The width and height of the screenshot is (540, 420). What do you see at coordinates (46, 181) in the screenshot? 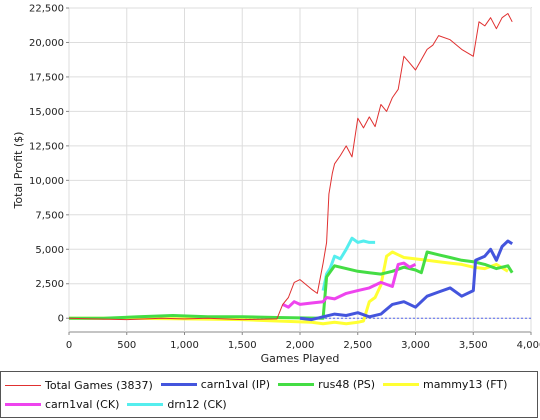
I see `y-tick-label: 10,000` at bounding box center [46, 181].